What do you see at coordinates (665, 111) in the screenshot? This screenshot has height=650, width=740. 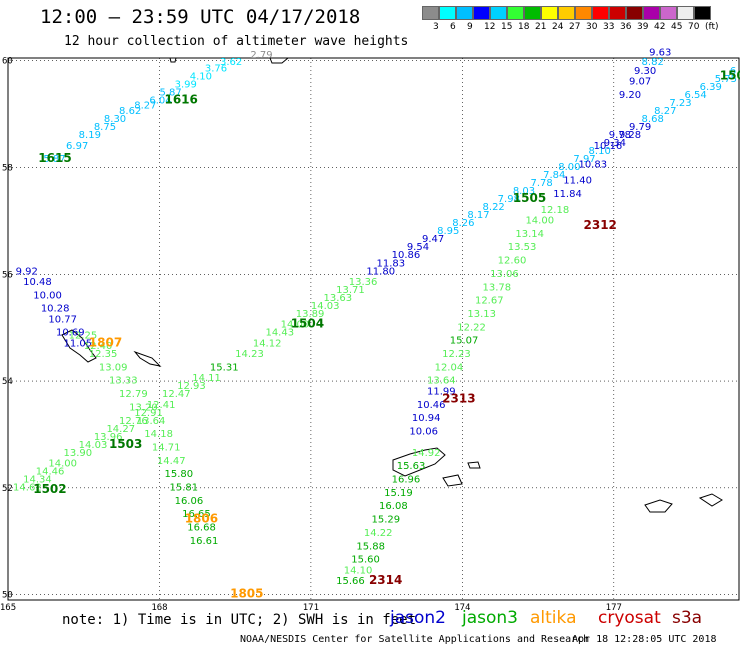 I see `wave-height-value: 8.27` at bounding box center [665, 111].